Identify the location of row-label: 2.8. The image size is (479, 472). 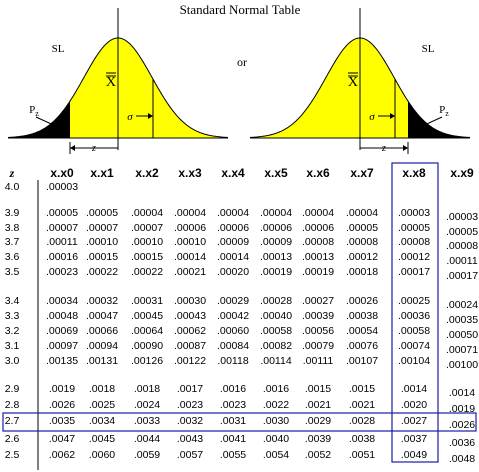
(12, 405).